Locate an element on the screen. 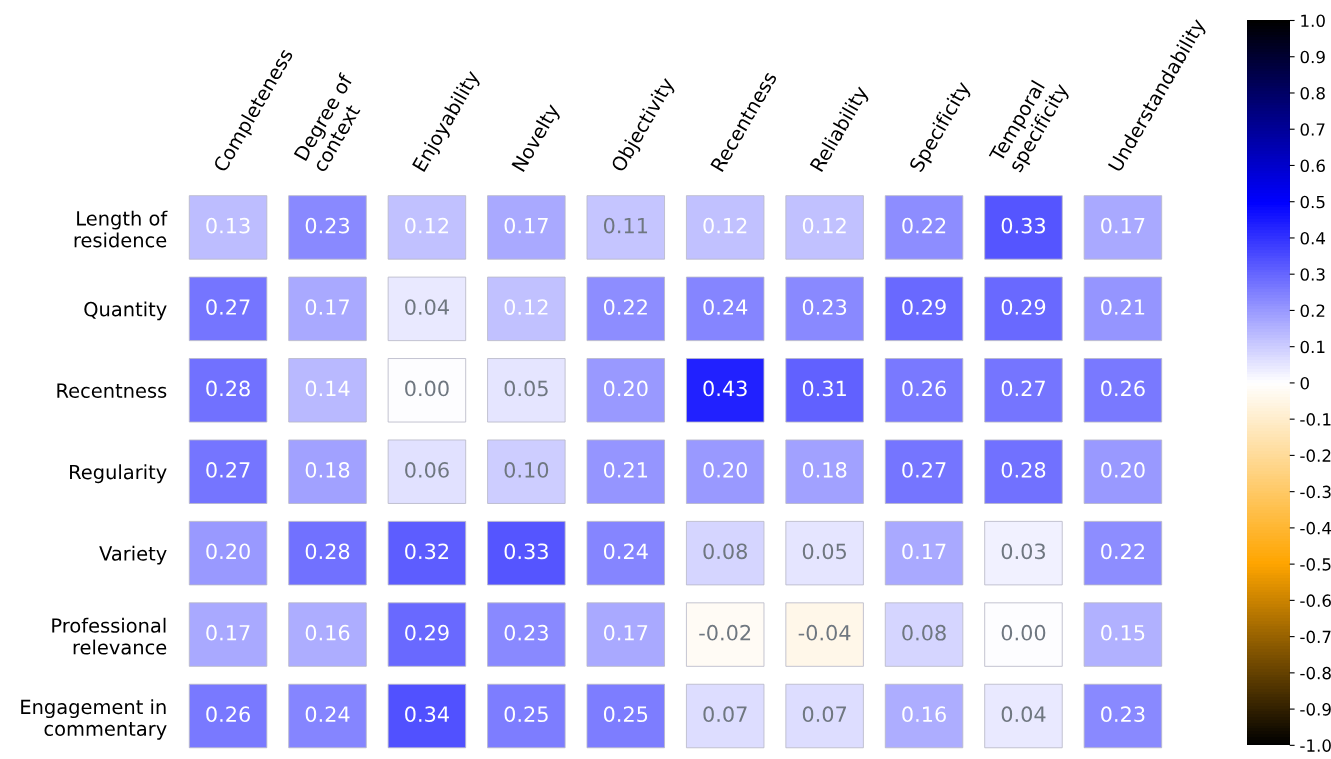  y-tick-label: Variety is located at coordinates (133, 555).